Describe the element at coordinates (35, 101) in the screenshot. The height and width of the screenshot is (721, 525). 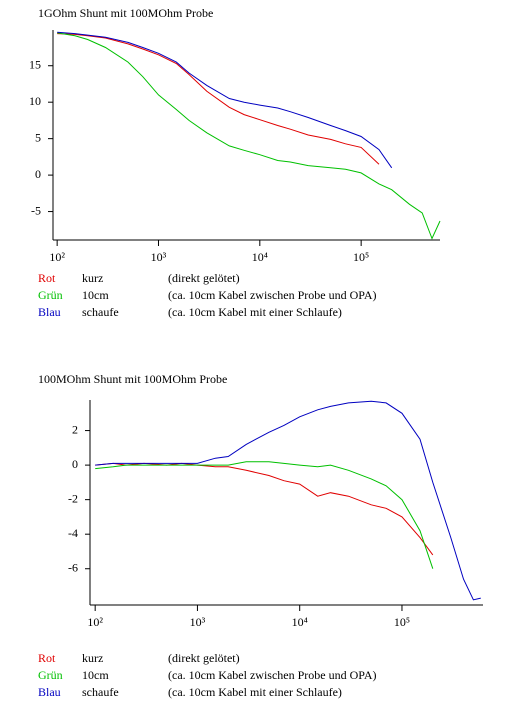
I see `y-tick-label: 10` at that location.